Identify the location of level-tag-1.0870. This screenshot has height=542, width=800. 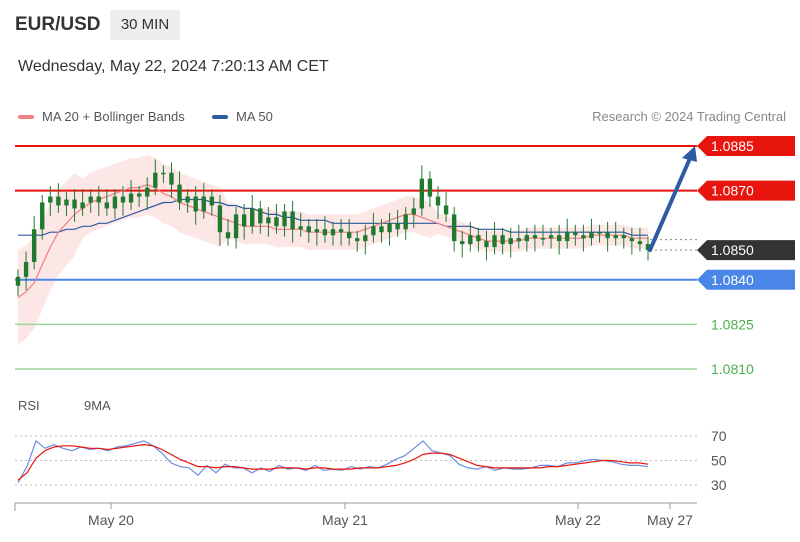
(746, 190).